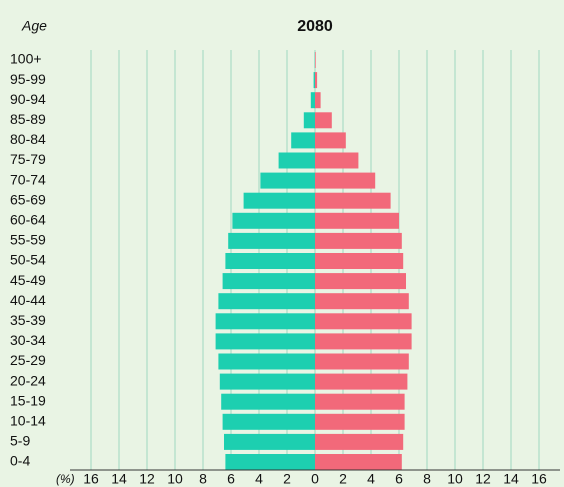 The width and height of the screenshot is (564, 487). What do you see at coordinates (20, 441) in the screenshot?
I see `y-tick-label: 5-9` at bounding box center [20, 441].